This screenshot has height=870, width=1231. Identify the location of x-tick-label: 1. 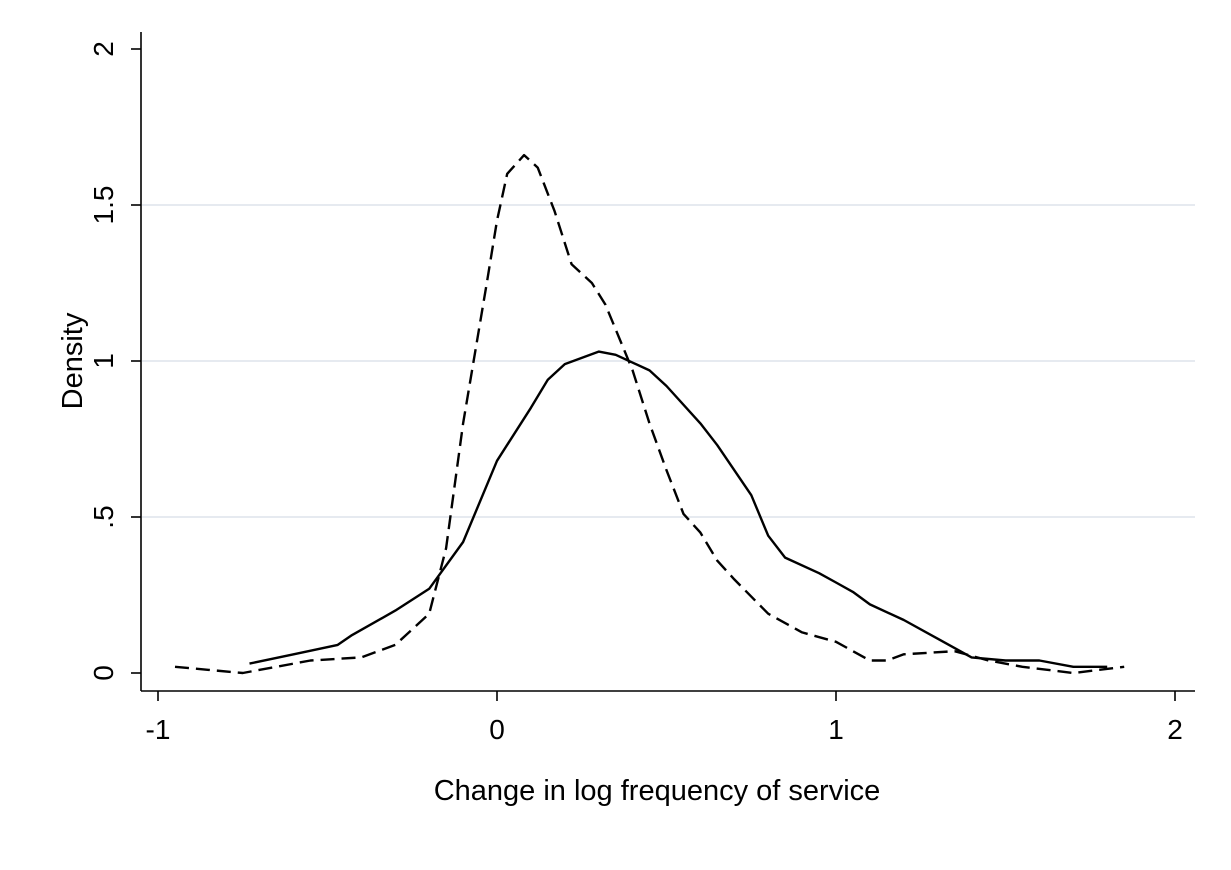
(836, 729).